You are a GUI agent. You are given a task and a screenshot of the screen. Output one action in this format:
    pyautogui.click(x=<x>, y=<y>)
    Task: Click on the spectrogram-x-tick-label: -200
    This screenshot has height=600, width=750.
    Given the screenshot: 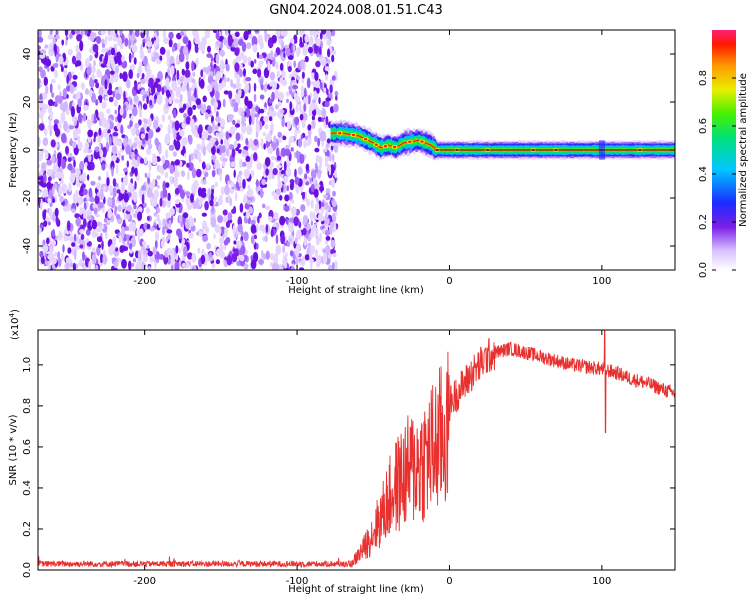 What is the action you would take?
    pyautogui.click(x=144, y=281)
    